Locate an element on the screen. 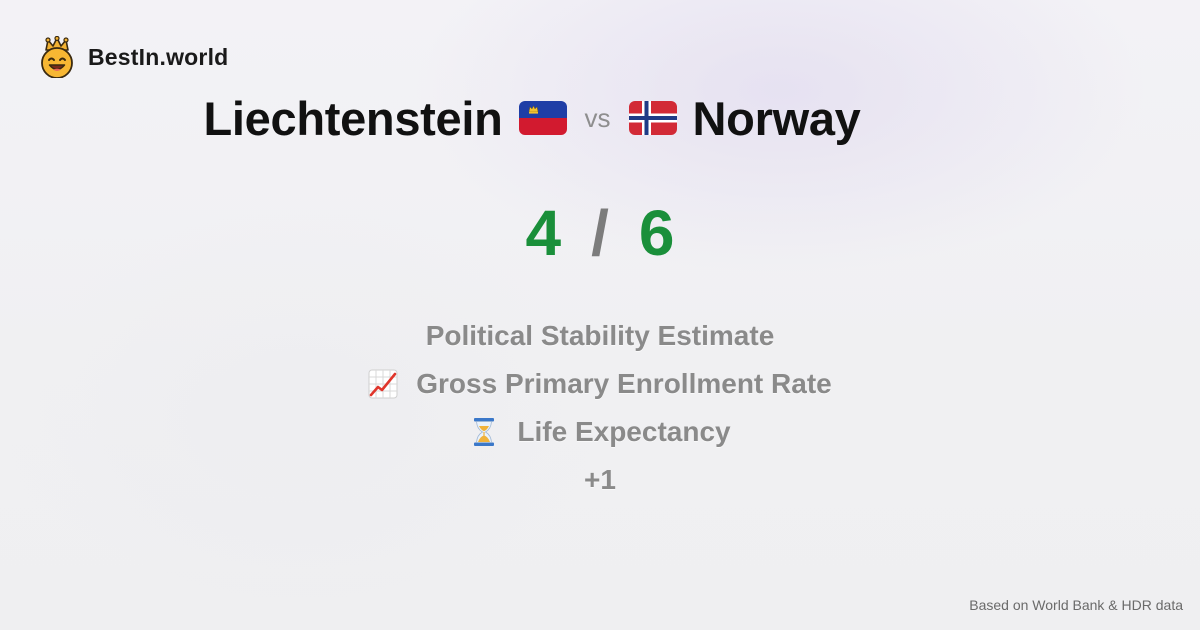 Image resolution: width=1200 pixels, height=630 pixels. comparison-title: Liechtenstein vs Norway is located at coordinates (532, 118).